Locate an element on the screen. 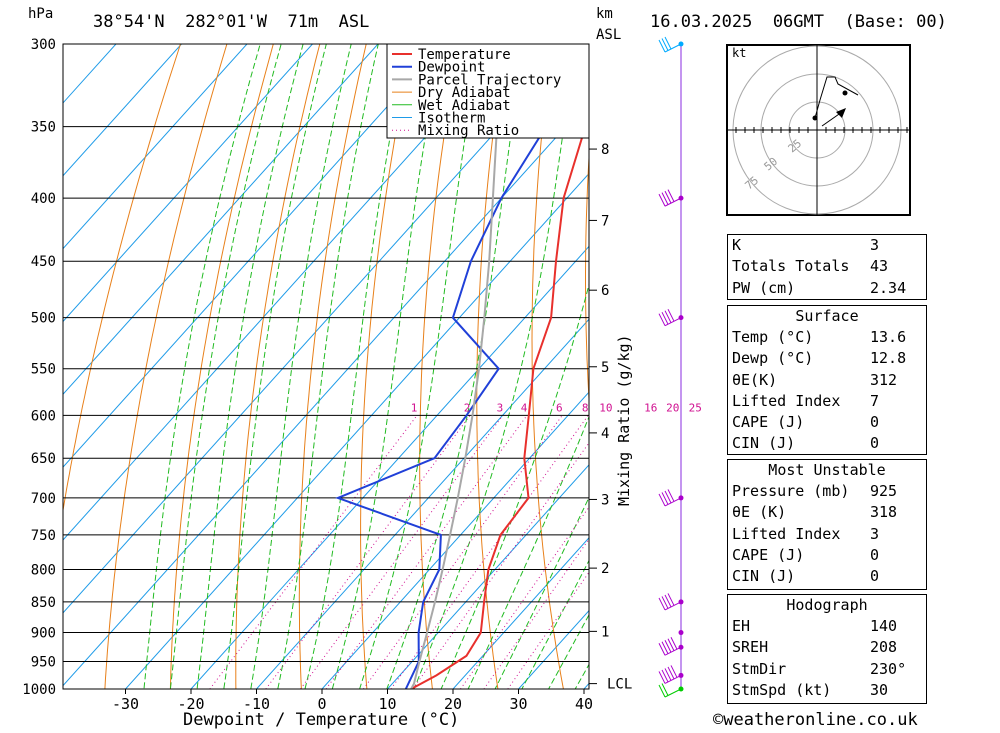 This screenshot has height=733, width=1000. most-unstable-row-label: CAPE (J) is located at coordinates (768, 554).